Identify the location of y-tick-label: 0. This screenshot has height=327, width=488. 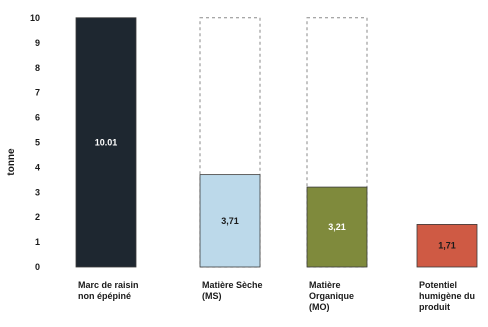
(37, 267).